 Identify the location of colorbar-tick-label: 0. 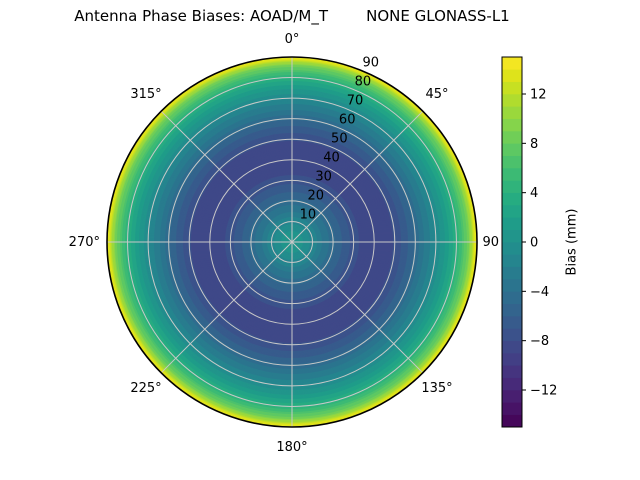
(534, 243).